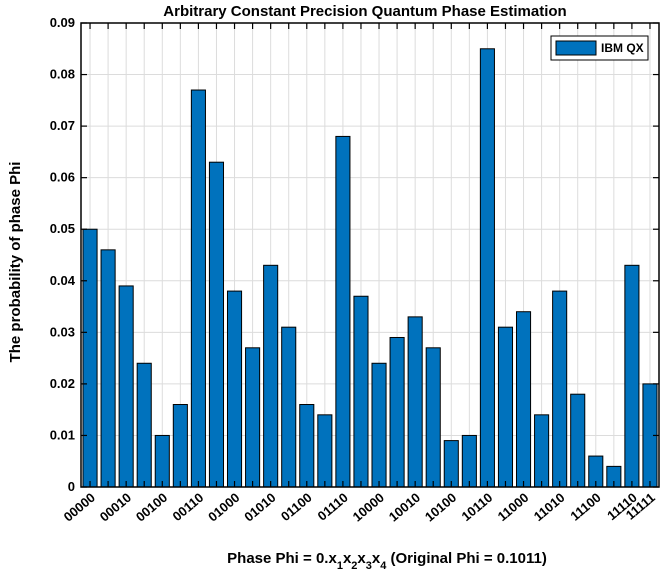  Describe the element at coordinates (368, 507) in the screenshot. I see `x-tick-label: 10000` at that location.